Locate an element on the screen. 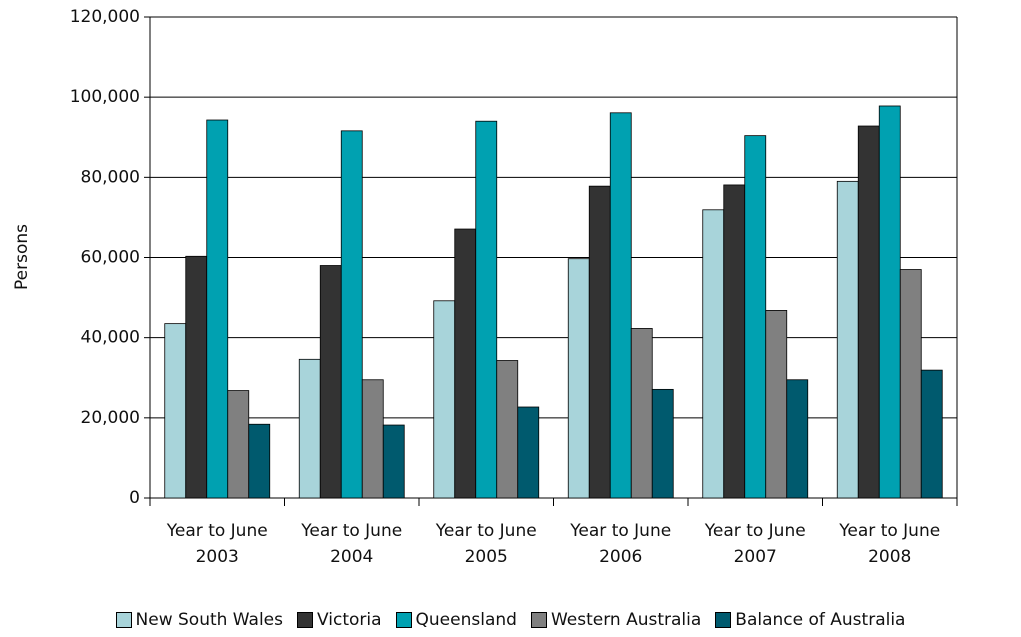 The image size is (1021, 637). x-tick-label: Year to June 2003 is located at coordinates (217, 544).